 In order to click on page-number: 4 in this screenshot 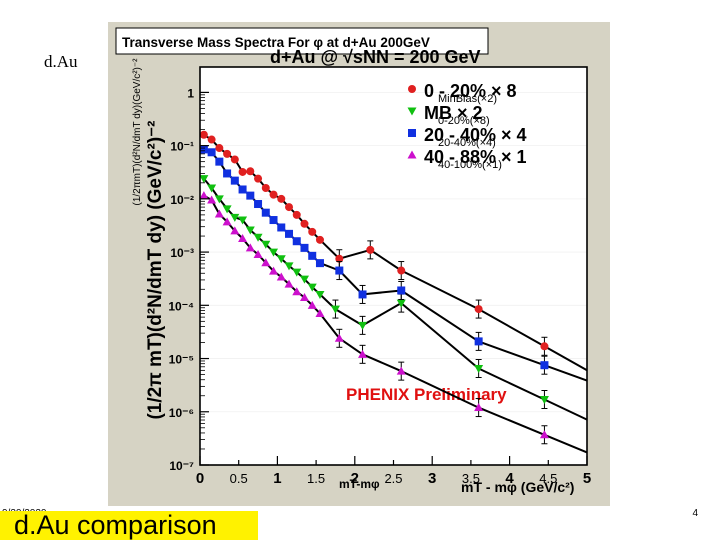, I will do `click(695, 513)`.